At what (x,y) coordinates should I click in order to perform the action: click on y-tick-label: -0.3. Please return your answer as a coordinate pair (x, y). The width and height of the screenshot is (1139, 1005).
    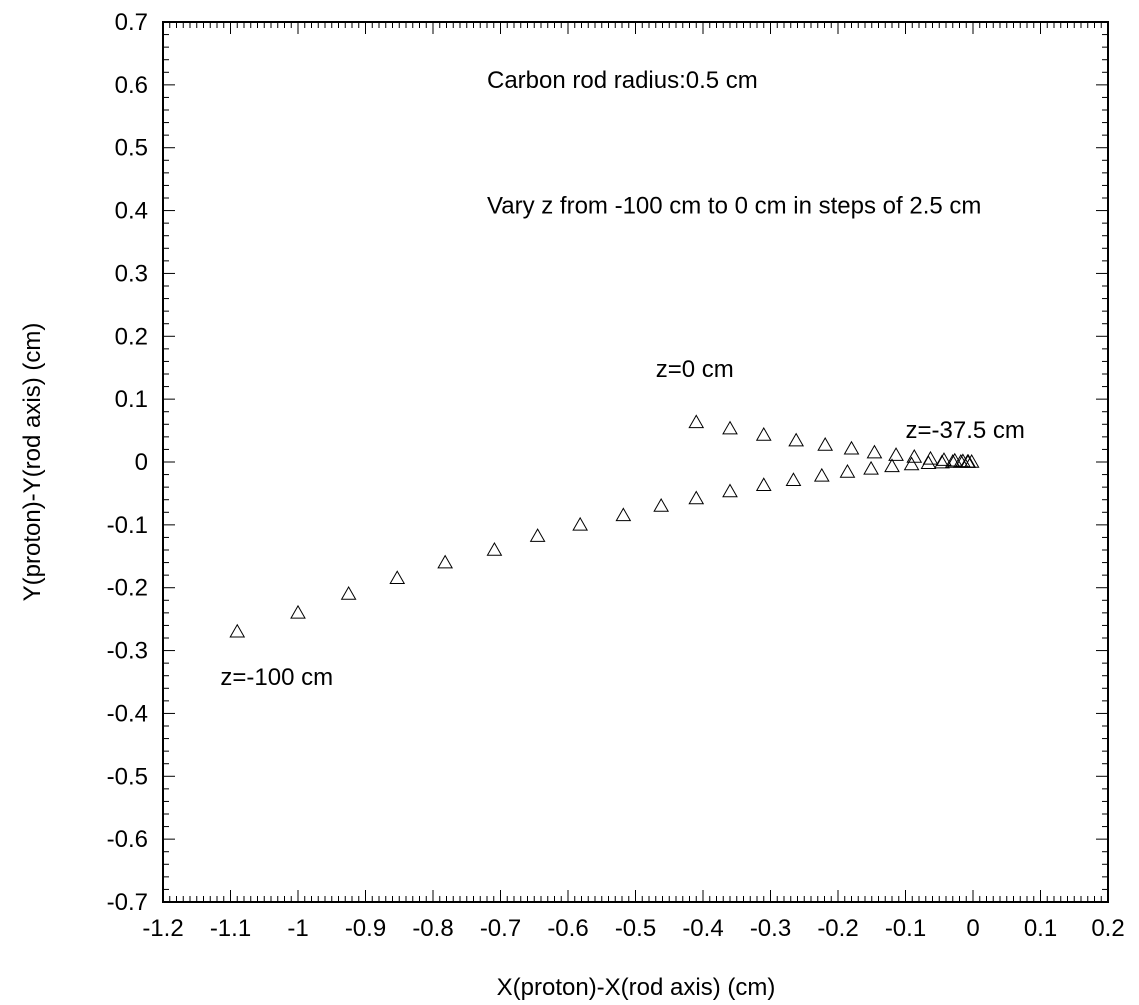
    Looking at the image, I should click on (127, 651).